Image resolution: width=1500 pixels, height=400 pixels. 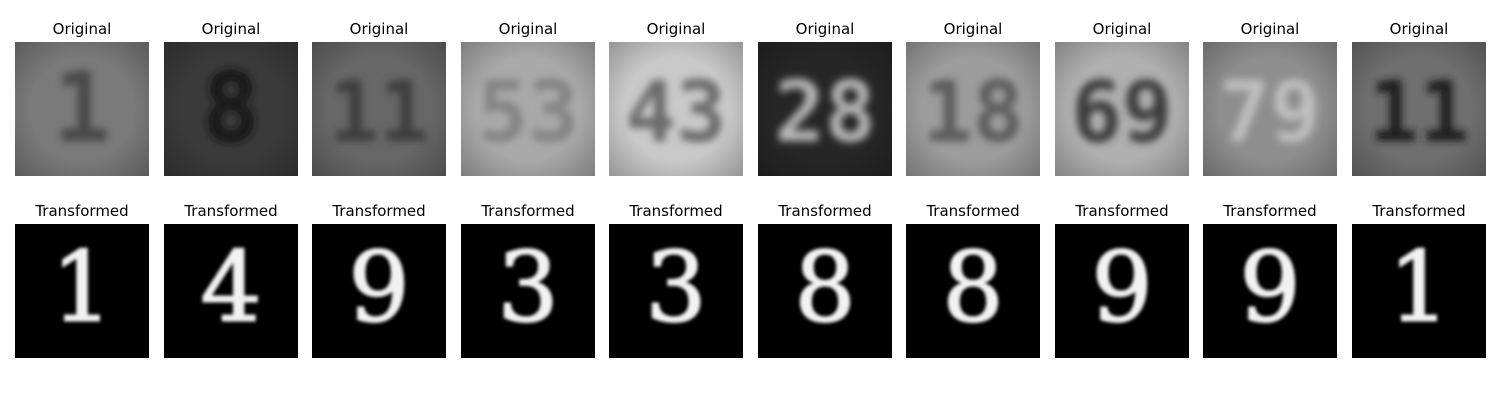 I want to click on original-panel: Original 79, so click(x=1270, y=200).